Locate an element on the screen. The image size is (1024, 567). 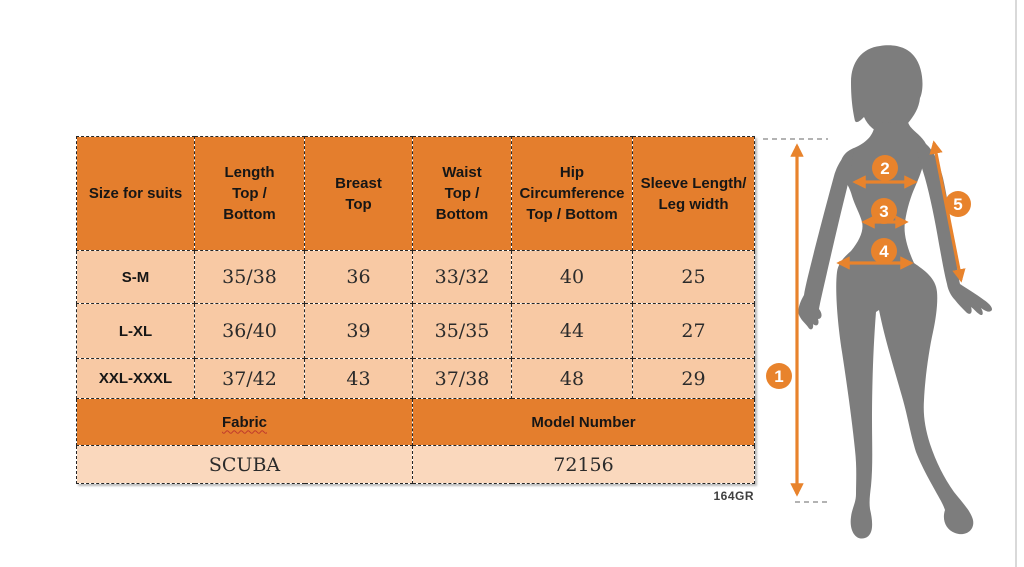
value-cell: 48 is located at coordinates (572, 378).